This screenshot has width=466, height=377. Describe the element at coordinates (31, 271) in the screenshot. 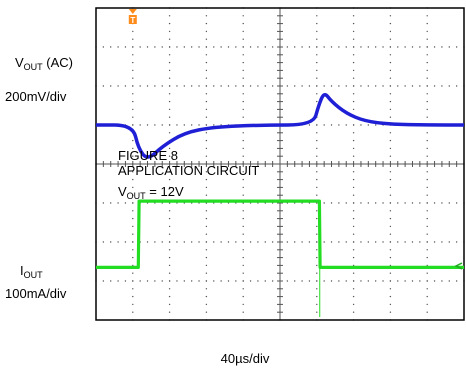

I see `iout-channel-label: IOUT` at that location.